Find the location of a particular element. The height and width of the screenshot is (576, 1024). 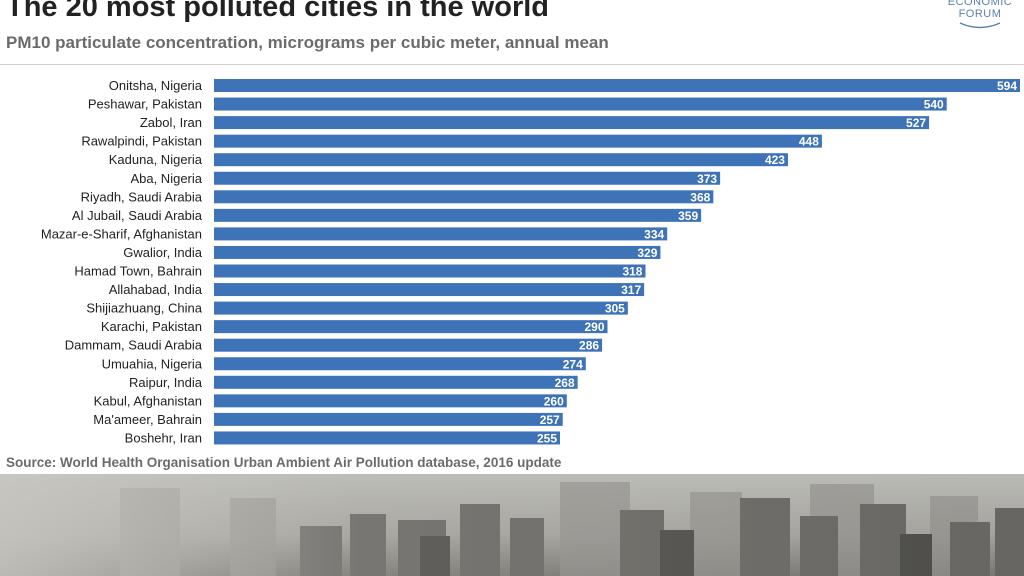

category-label: Al Jubail, Saudi Arabia is located at coordinates (137, 215).